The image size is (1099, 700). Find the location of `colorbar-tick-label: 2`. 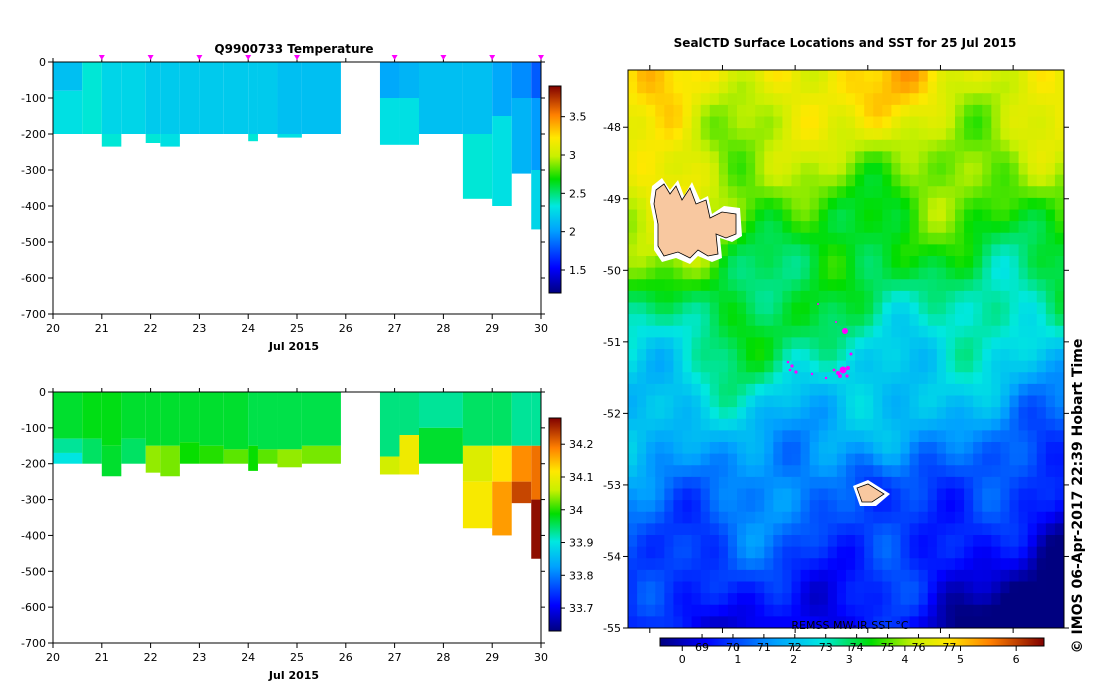

colorbar-tick-label: 2 is located at coordinates (572, 232).